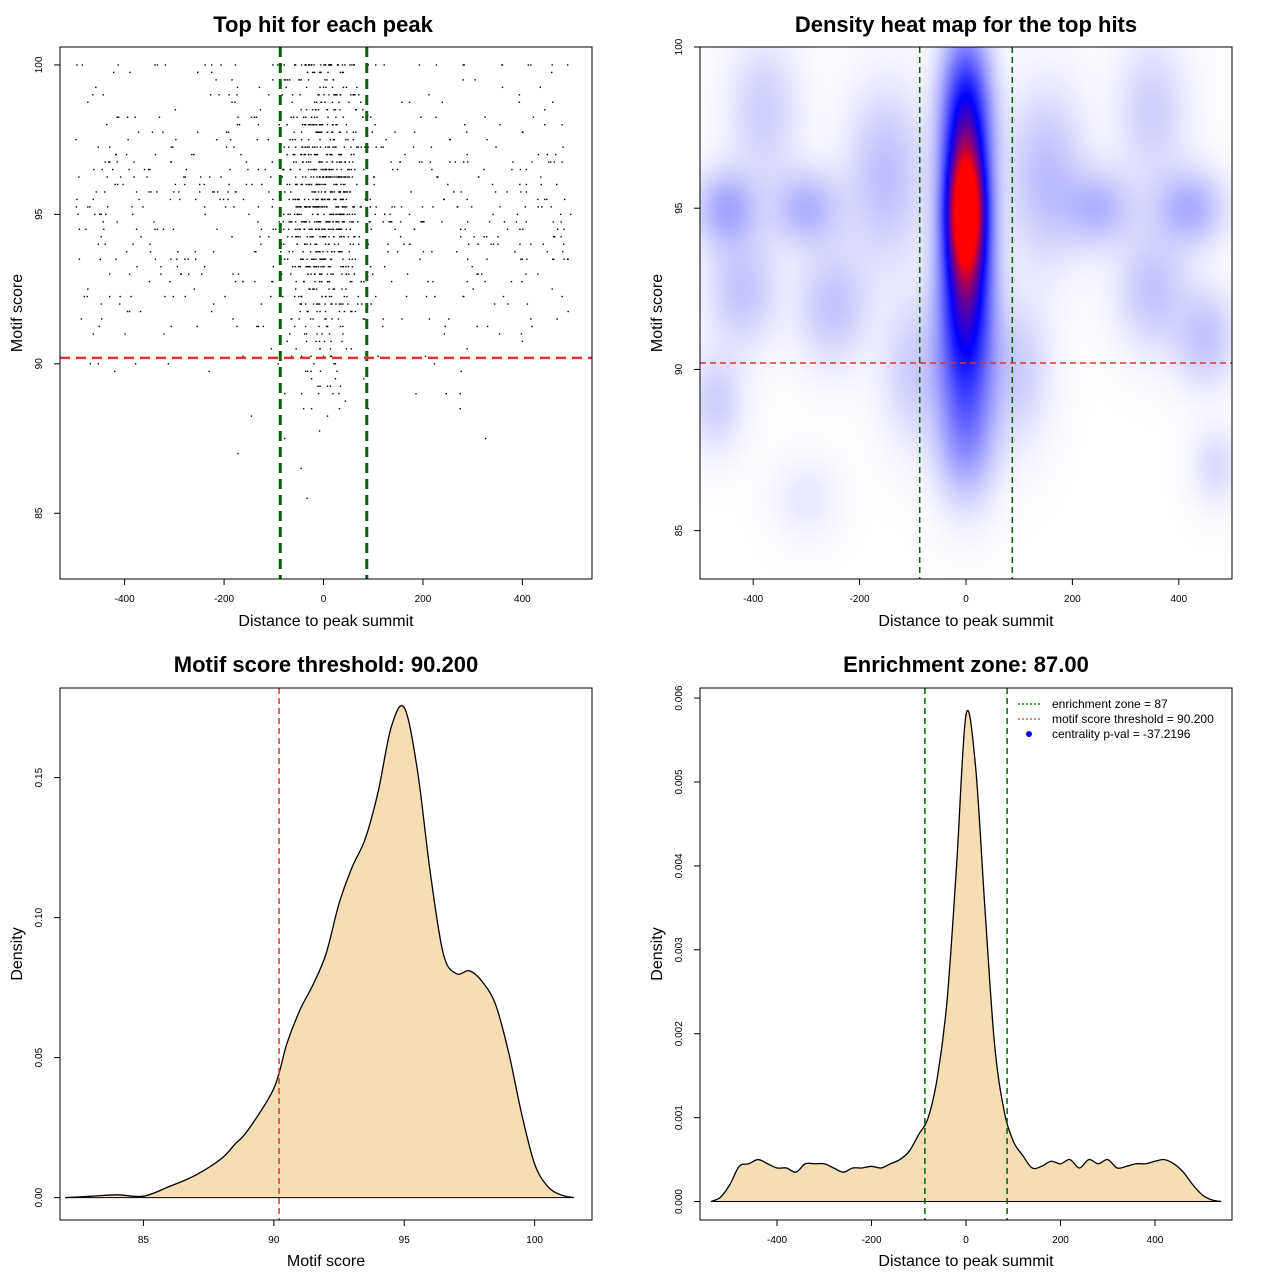 This screenshot has width=1280, height=1280. What do you see at coordinates (326, 664) in the screenshot?
I see `chart-title: Motif score threshold: 90.200` at bounding box center [326, 664].